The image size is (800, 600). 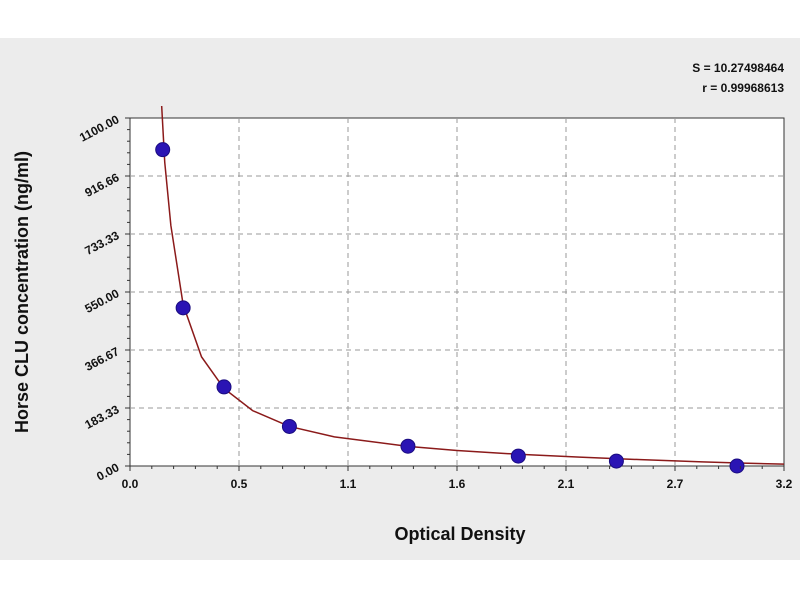 What do you see at coordinates (784, 484) in the screenshot?
I see `x-tick-label: 3.2` at bounding box center [784, 484].